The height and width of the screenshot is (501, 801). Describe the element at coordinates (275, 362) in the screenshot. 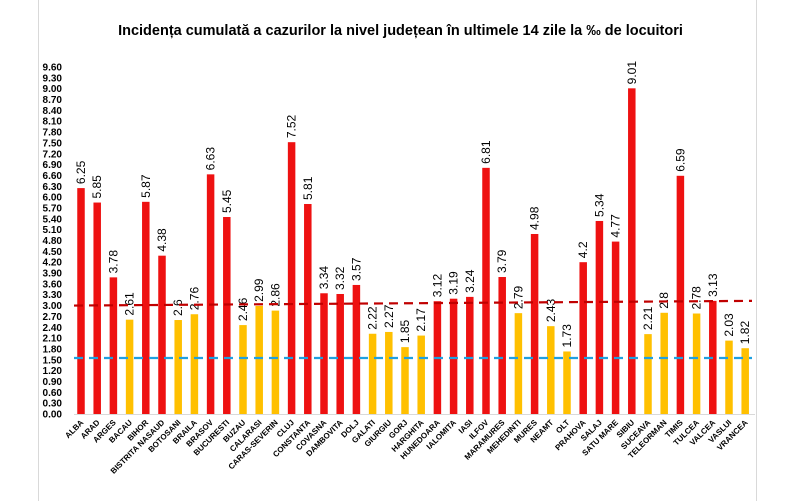

I see `bar-caras-severin` at that location.